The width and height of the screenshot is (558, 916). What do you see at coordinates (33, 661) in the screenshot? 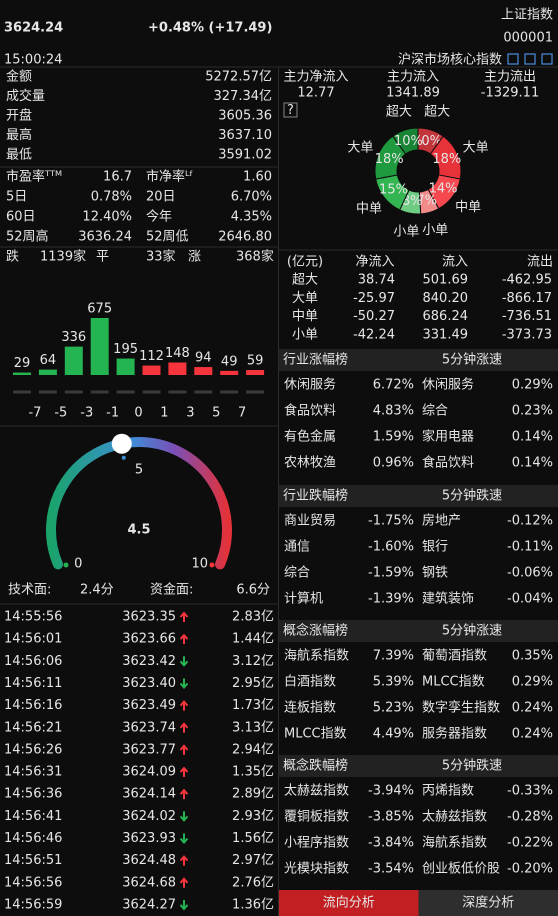
I see `trade-time: 14:56:06` at bounding box center [33, 661].